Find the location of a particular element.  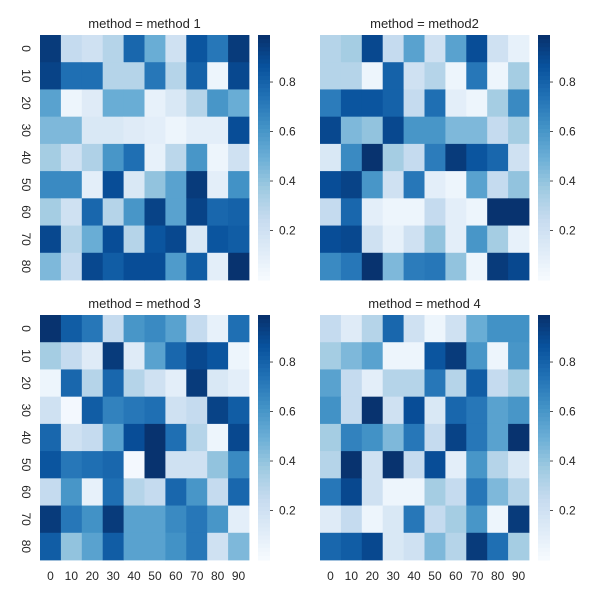

heatmap-cell-r2-c7 is located at coordinates (197, 383).